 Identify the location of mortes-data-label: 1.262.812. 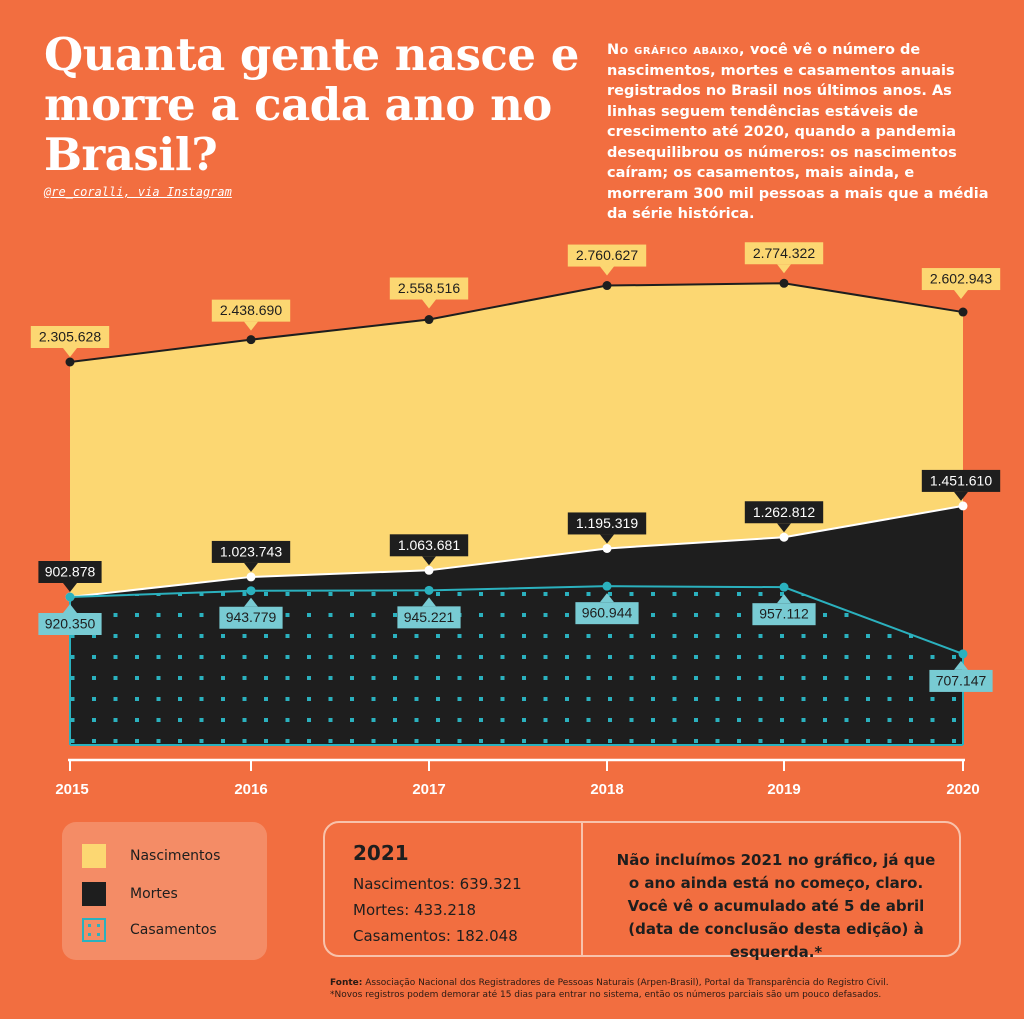
(784, 517).